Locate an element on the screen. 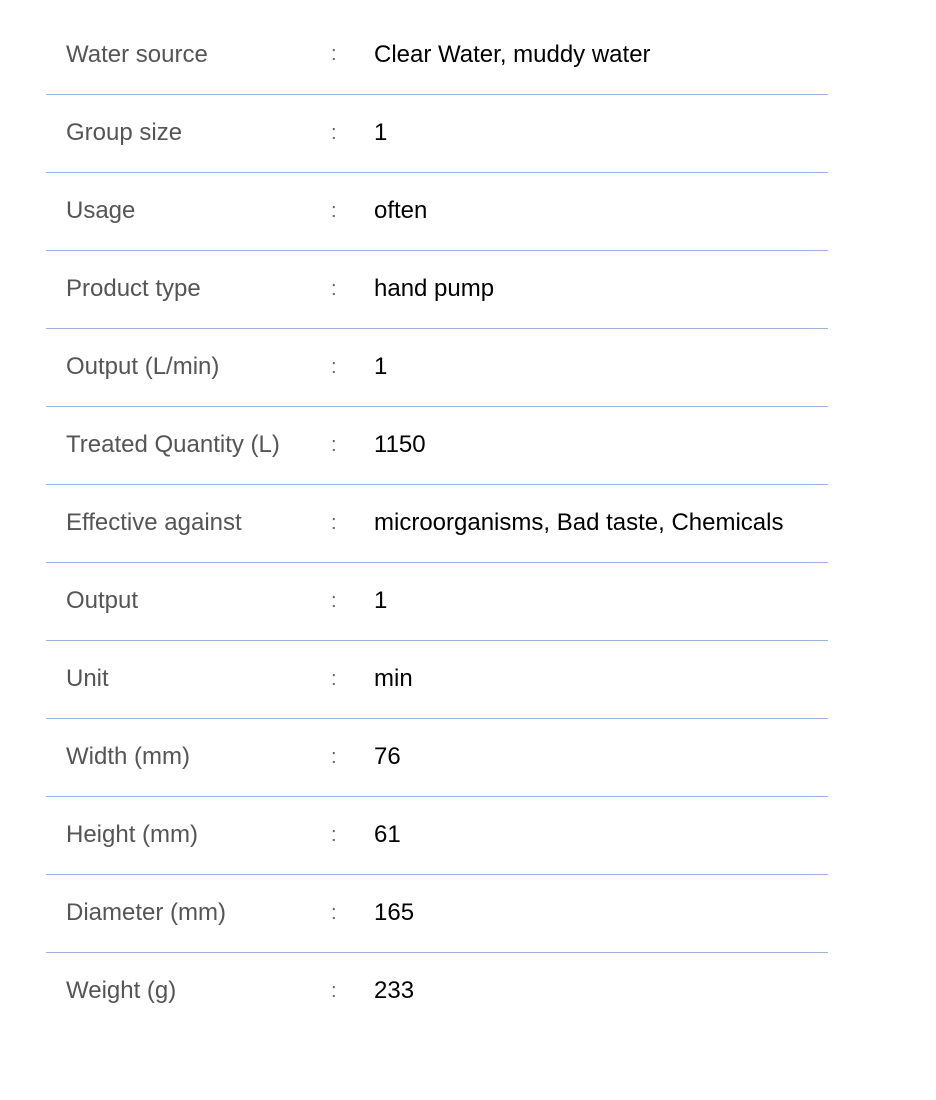 The width and height of the screenshot is (936, 1100). spec-row: Output (L/min):1 is located at coordinates (437, 367).